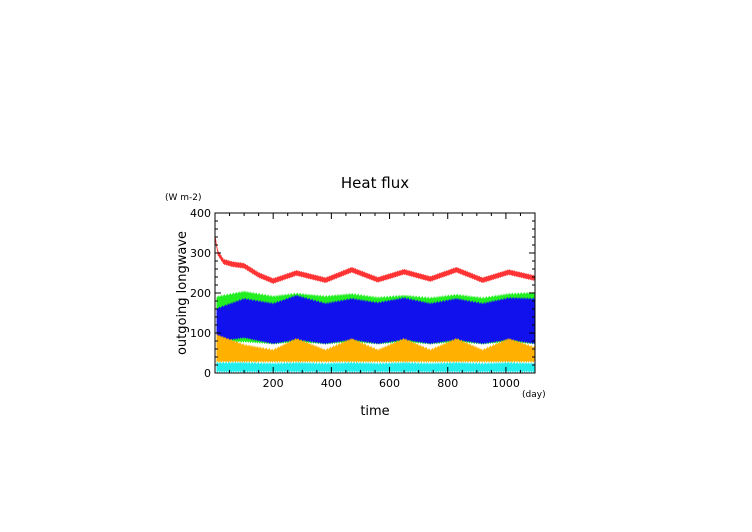  Describe the element at coordinates (374, 411) in the screenshot. I see `x-axis-title: time` at that location.